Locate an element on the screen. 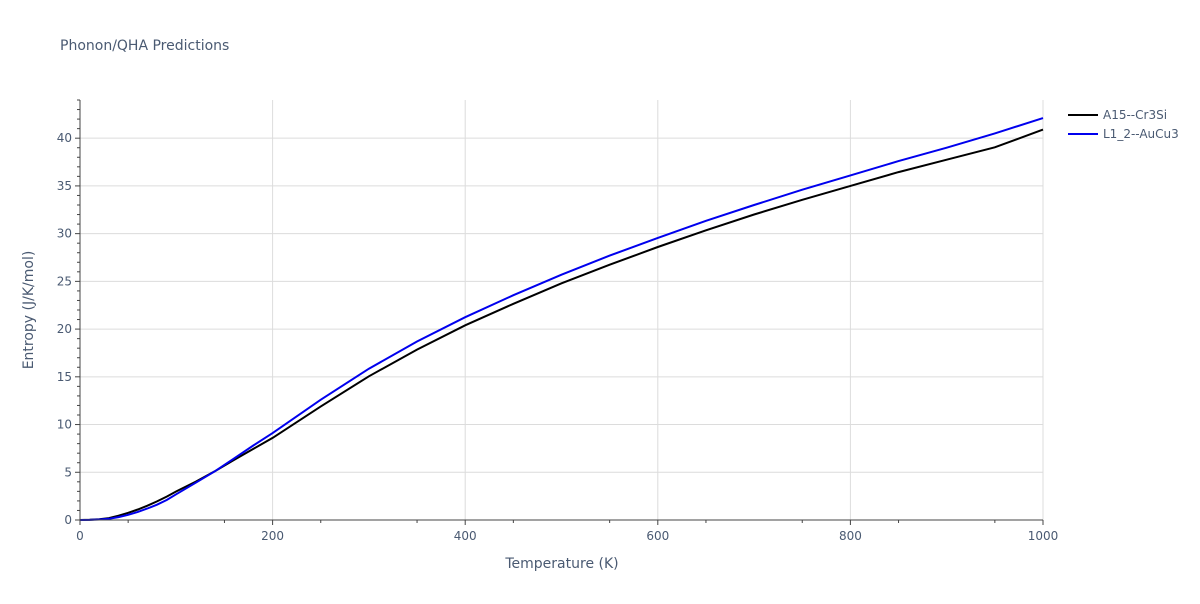 This screenshot has height=604, width=1200. y-tick-label: 40 is located at coordinates (64, 138).